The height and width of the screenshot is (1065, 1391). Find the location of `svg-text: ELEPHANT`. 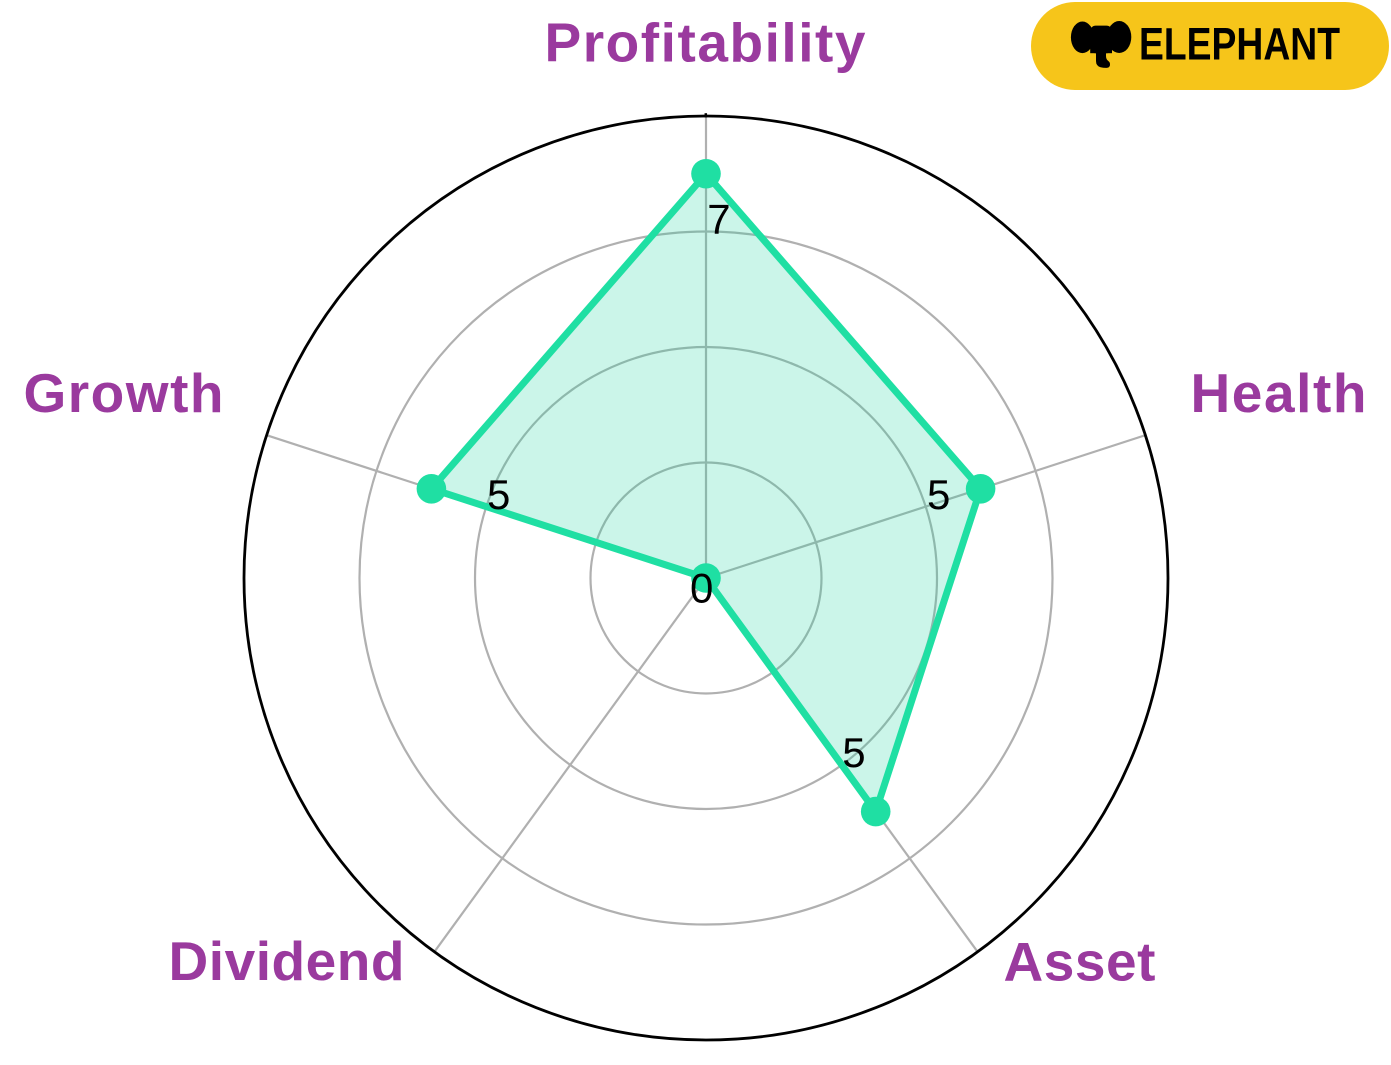

svg-text: ELEPHANT is located at coordinates (1239, 44).